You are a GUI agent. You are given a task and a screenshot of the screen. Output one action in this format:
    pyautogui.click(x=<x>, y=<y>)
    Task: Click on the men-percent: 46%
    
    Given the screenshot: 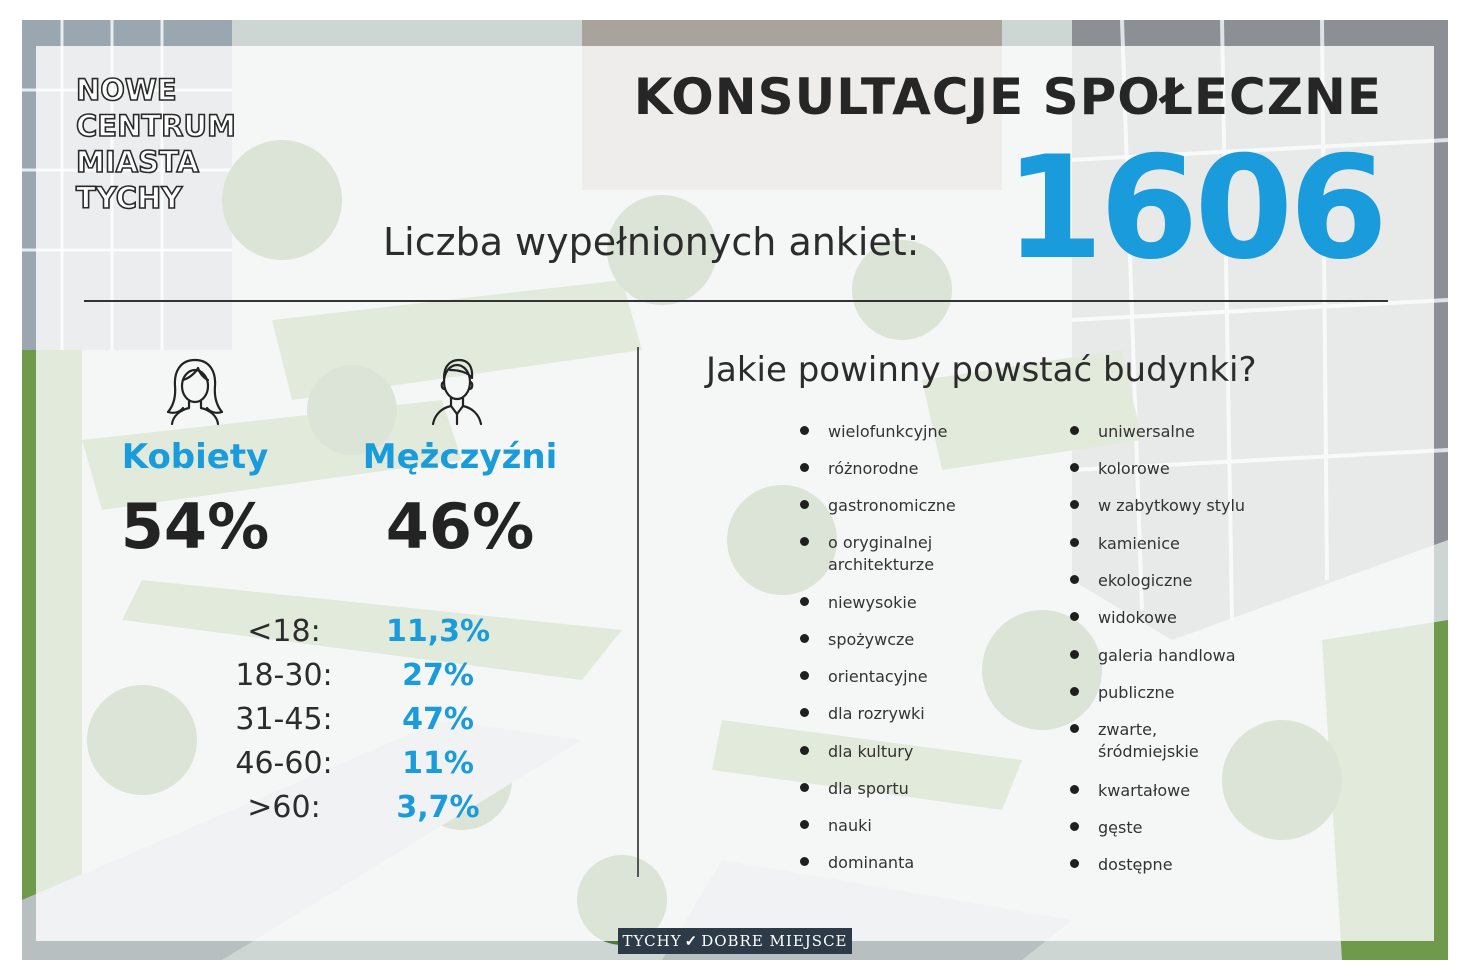 What is the action you would take?
    pyautogui.click(x=460, y=526)
    